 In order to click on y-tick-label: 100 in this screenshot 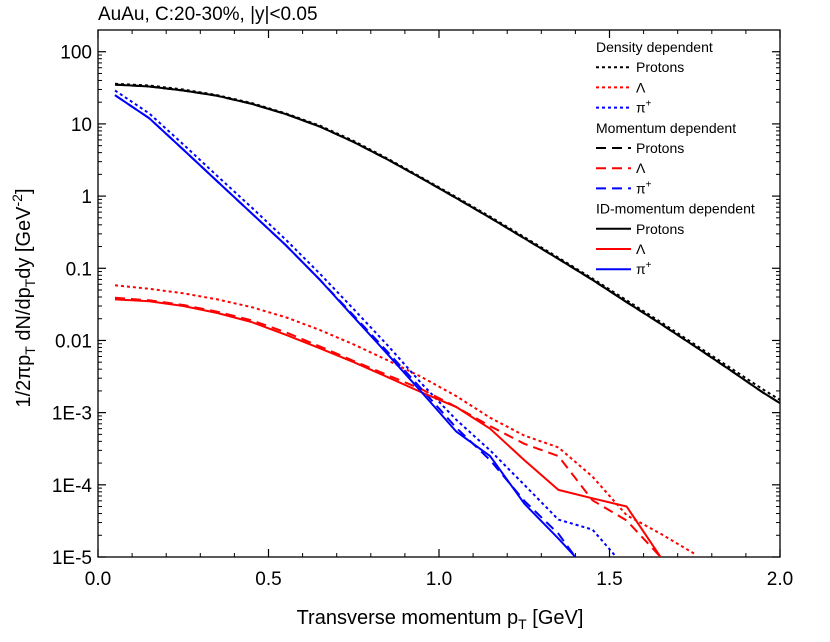, I will do `click(76, 53)`.